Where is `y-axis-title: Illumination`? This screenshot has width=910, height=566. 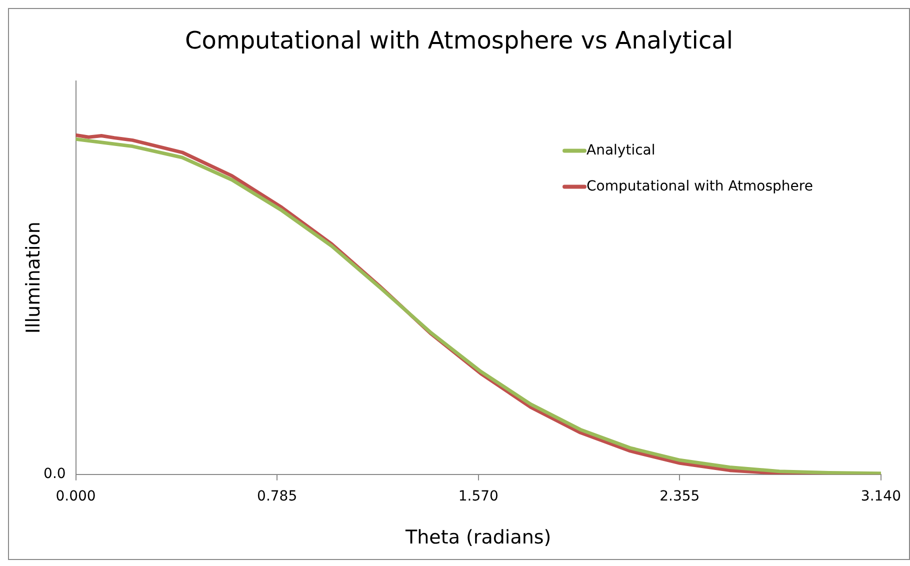 y-axis-title: Illumination is located at coordinates (33, 278).